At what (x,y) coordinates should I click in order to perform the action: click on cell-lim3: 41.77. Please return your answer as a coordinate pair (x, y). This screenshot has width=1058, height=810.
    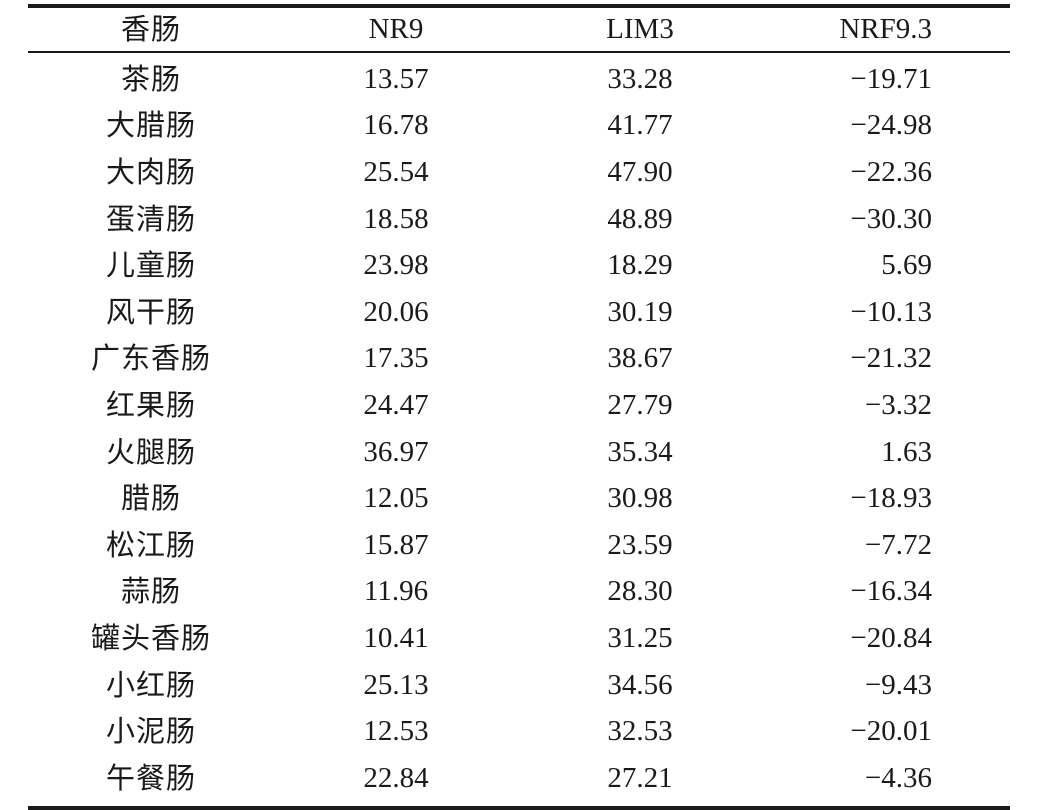
    Looking at the image, I should click on (640, 125).